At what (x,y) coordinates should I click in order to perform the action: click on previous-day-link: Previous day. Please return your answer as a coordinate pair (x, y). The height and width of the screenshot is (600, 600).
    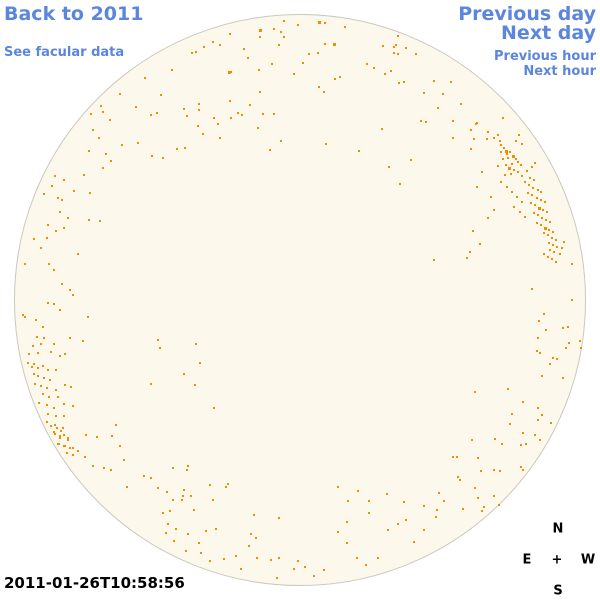
    Looking at the image, I should click on (527, 14).